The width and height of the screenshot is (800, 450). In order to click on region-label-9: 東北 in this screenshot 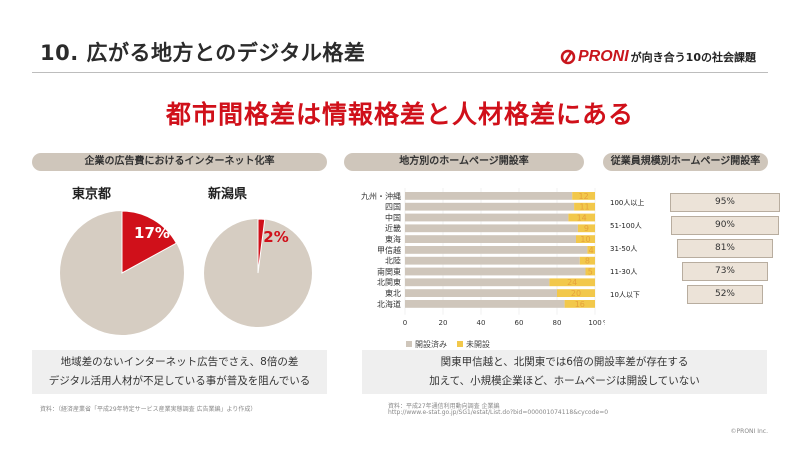, I will do `click(393, 293)`.